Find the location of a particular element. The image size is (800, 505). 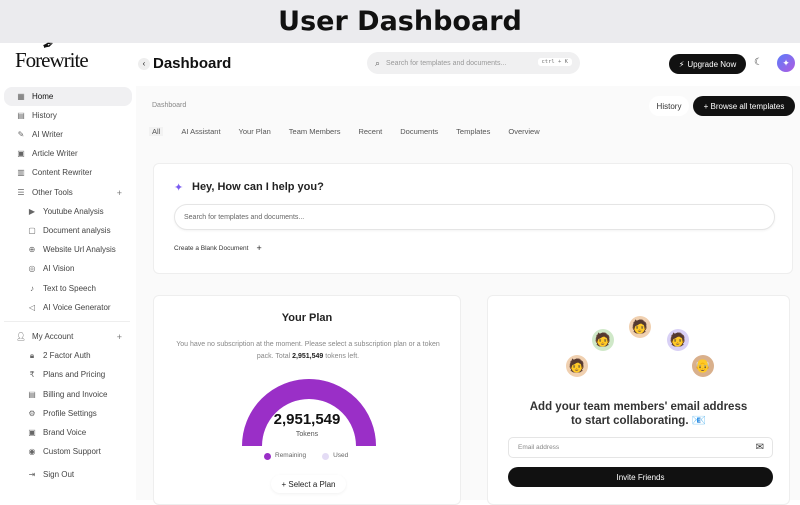

history-button: History is located at coordinates (669, 106).